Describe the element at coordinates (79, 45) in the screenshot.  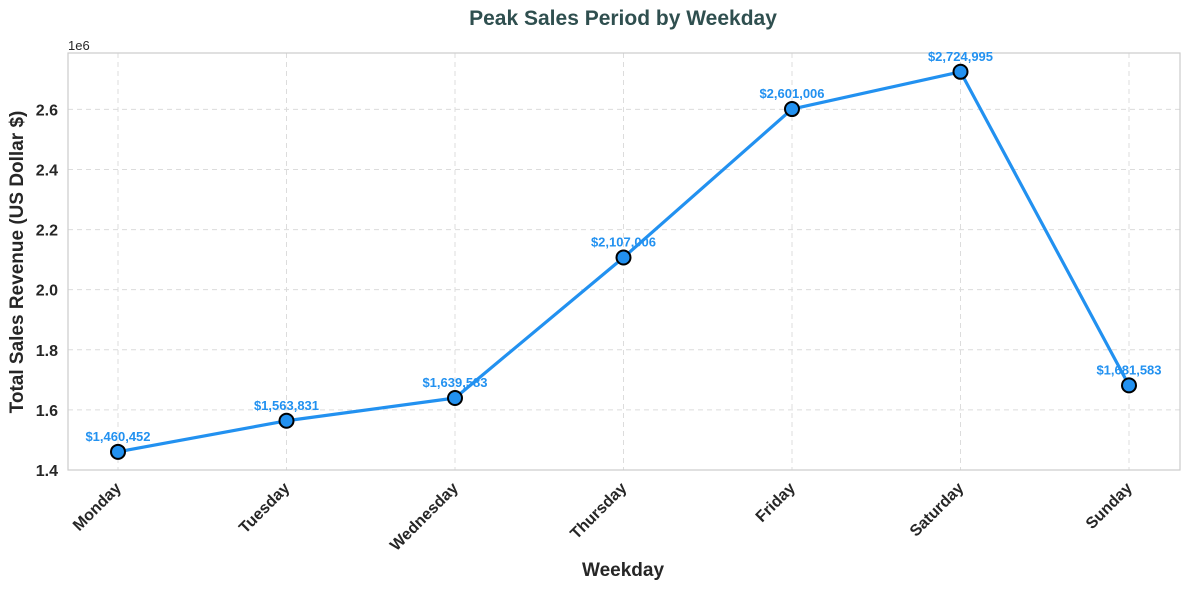
I see `y-offset-label: 1e6` at that location.